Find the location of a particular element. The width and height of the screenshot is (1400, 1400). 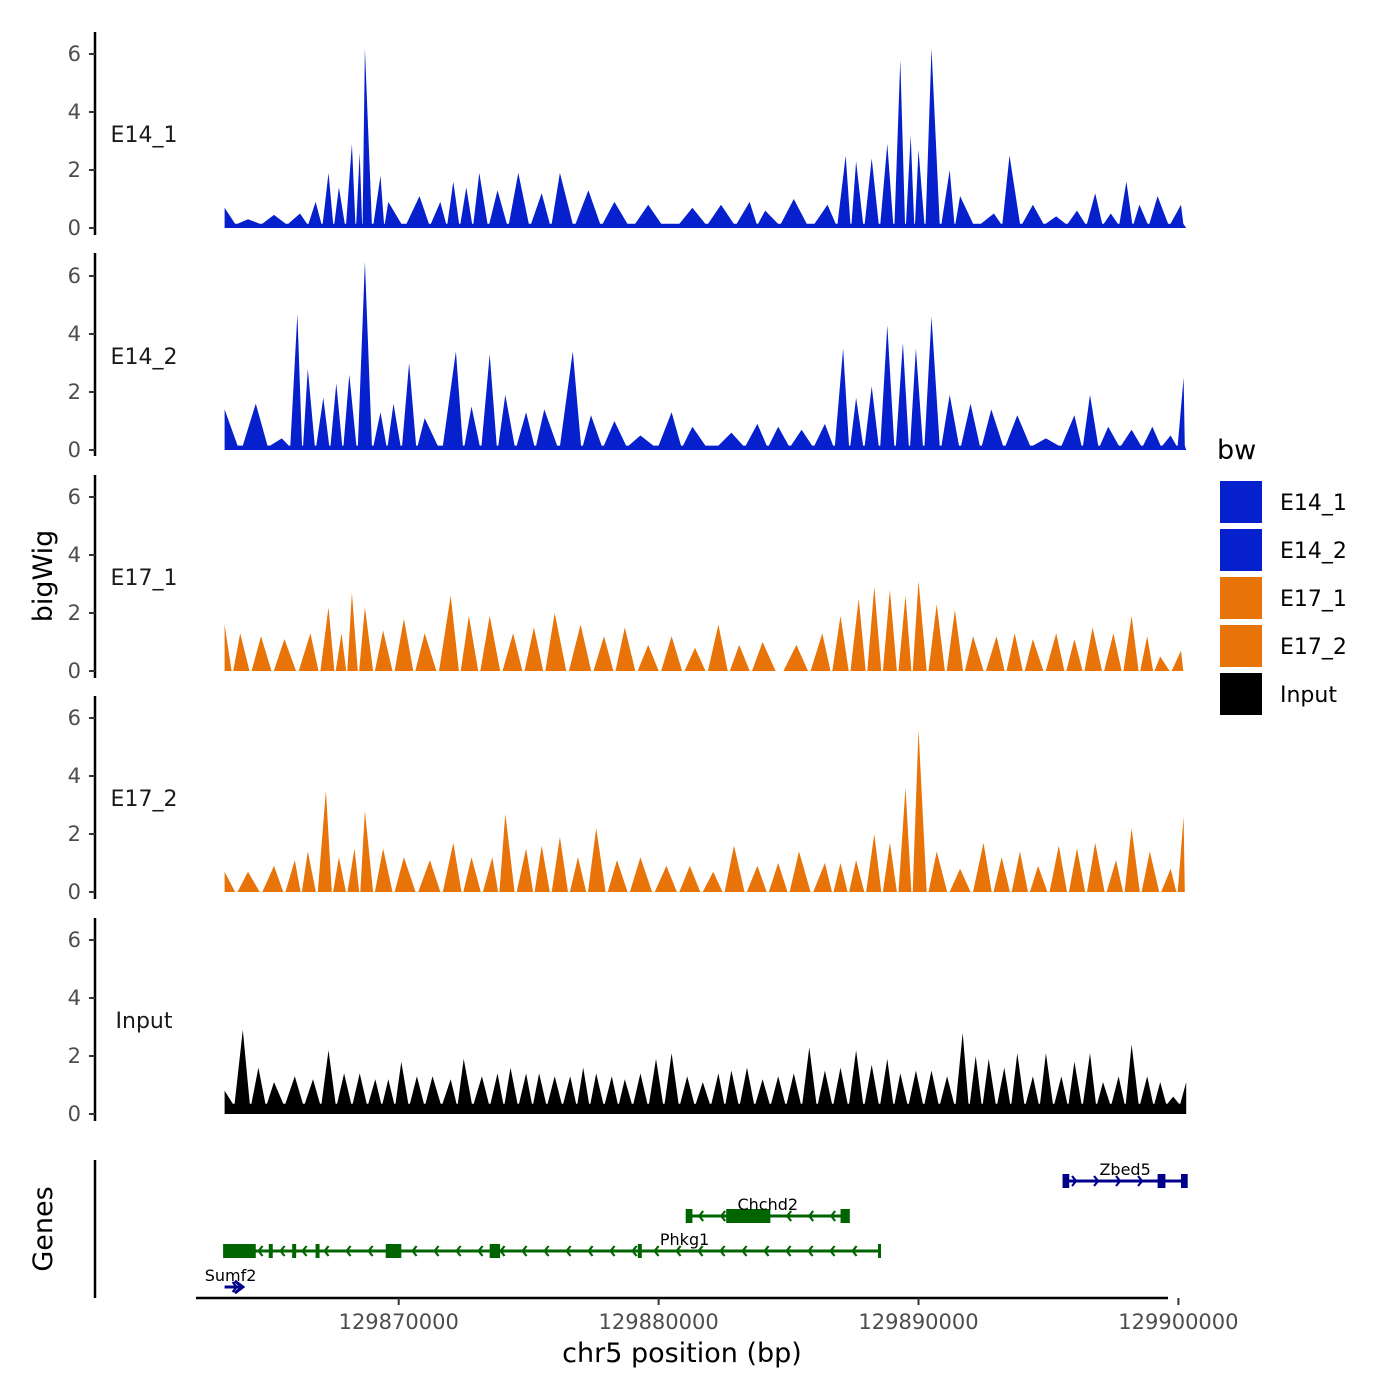

gene-Phkg1: Phkg1 is located at coordinates (552, 1244).